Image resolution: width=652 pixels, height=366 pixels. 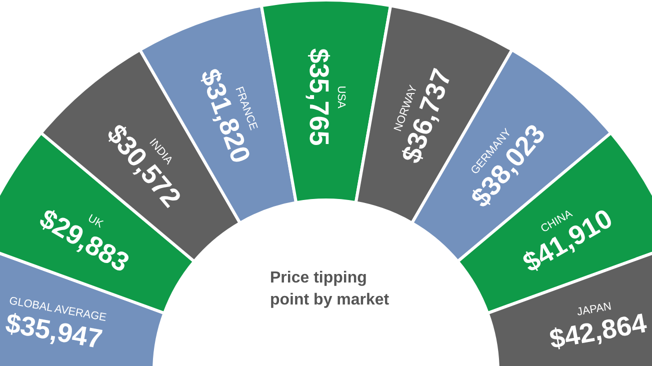 I want to click on text: Price tipping point by market, so click(x=330, y=289).